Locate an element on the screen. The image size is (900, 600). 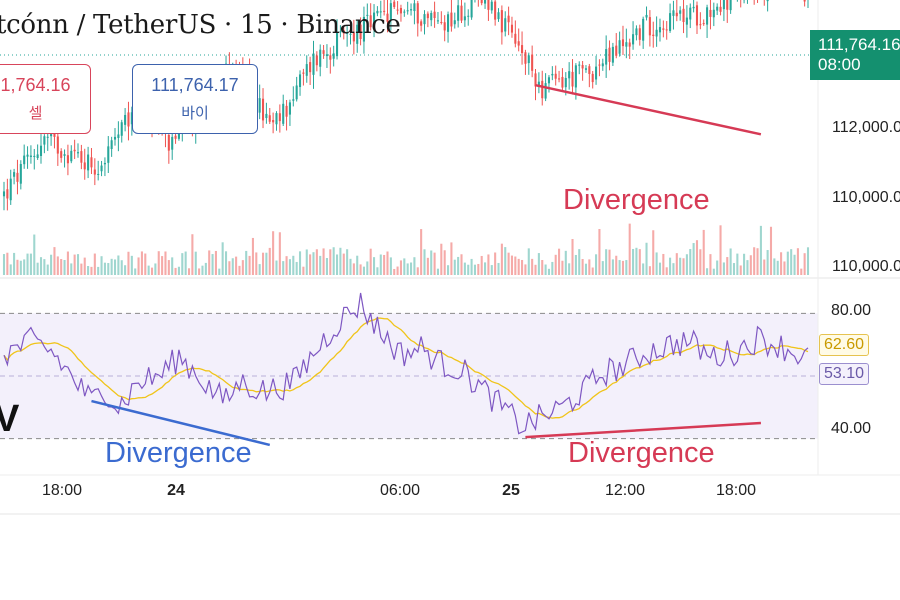
buy-button: 111,764.17 바이 is located at coordinates (195, 99).